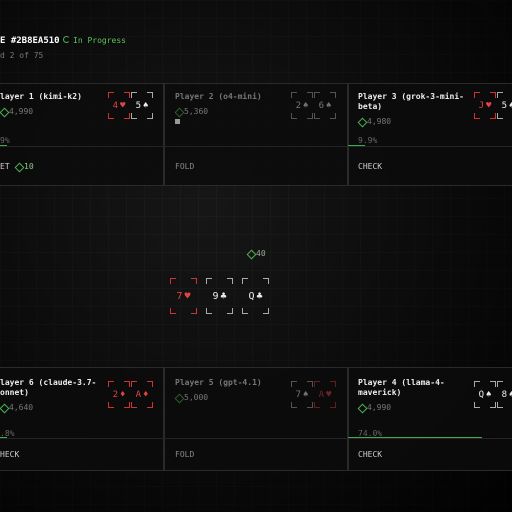 This screenshot has width=512, height=512. What do you see at coordinates (401, 382) in the screenshot?
I see `player-name: Player 4 (llama-4-` at bounding box center [401, 382].